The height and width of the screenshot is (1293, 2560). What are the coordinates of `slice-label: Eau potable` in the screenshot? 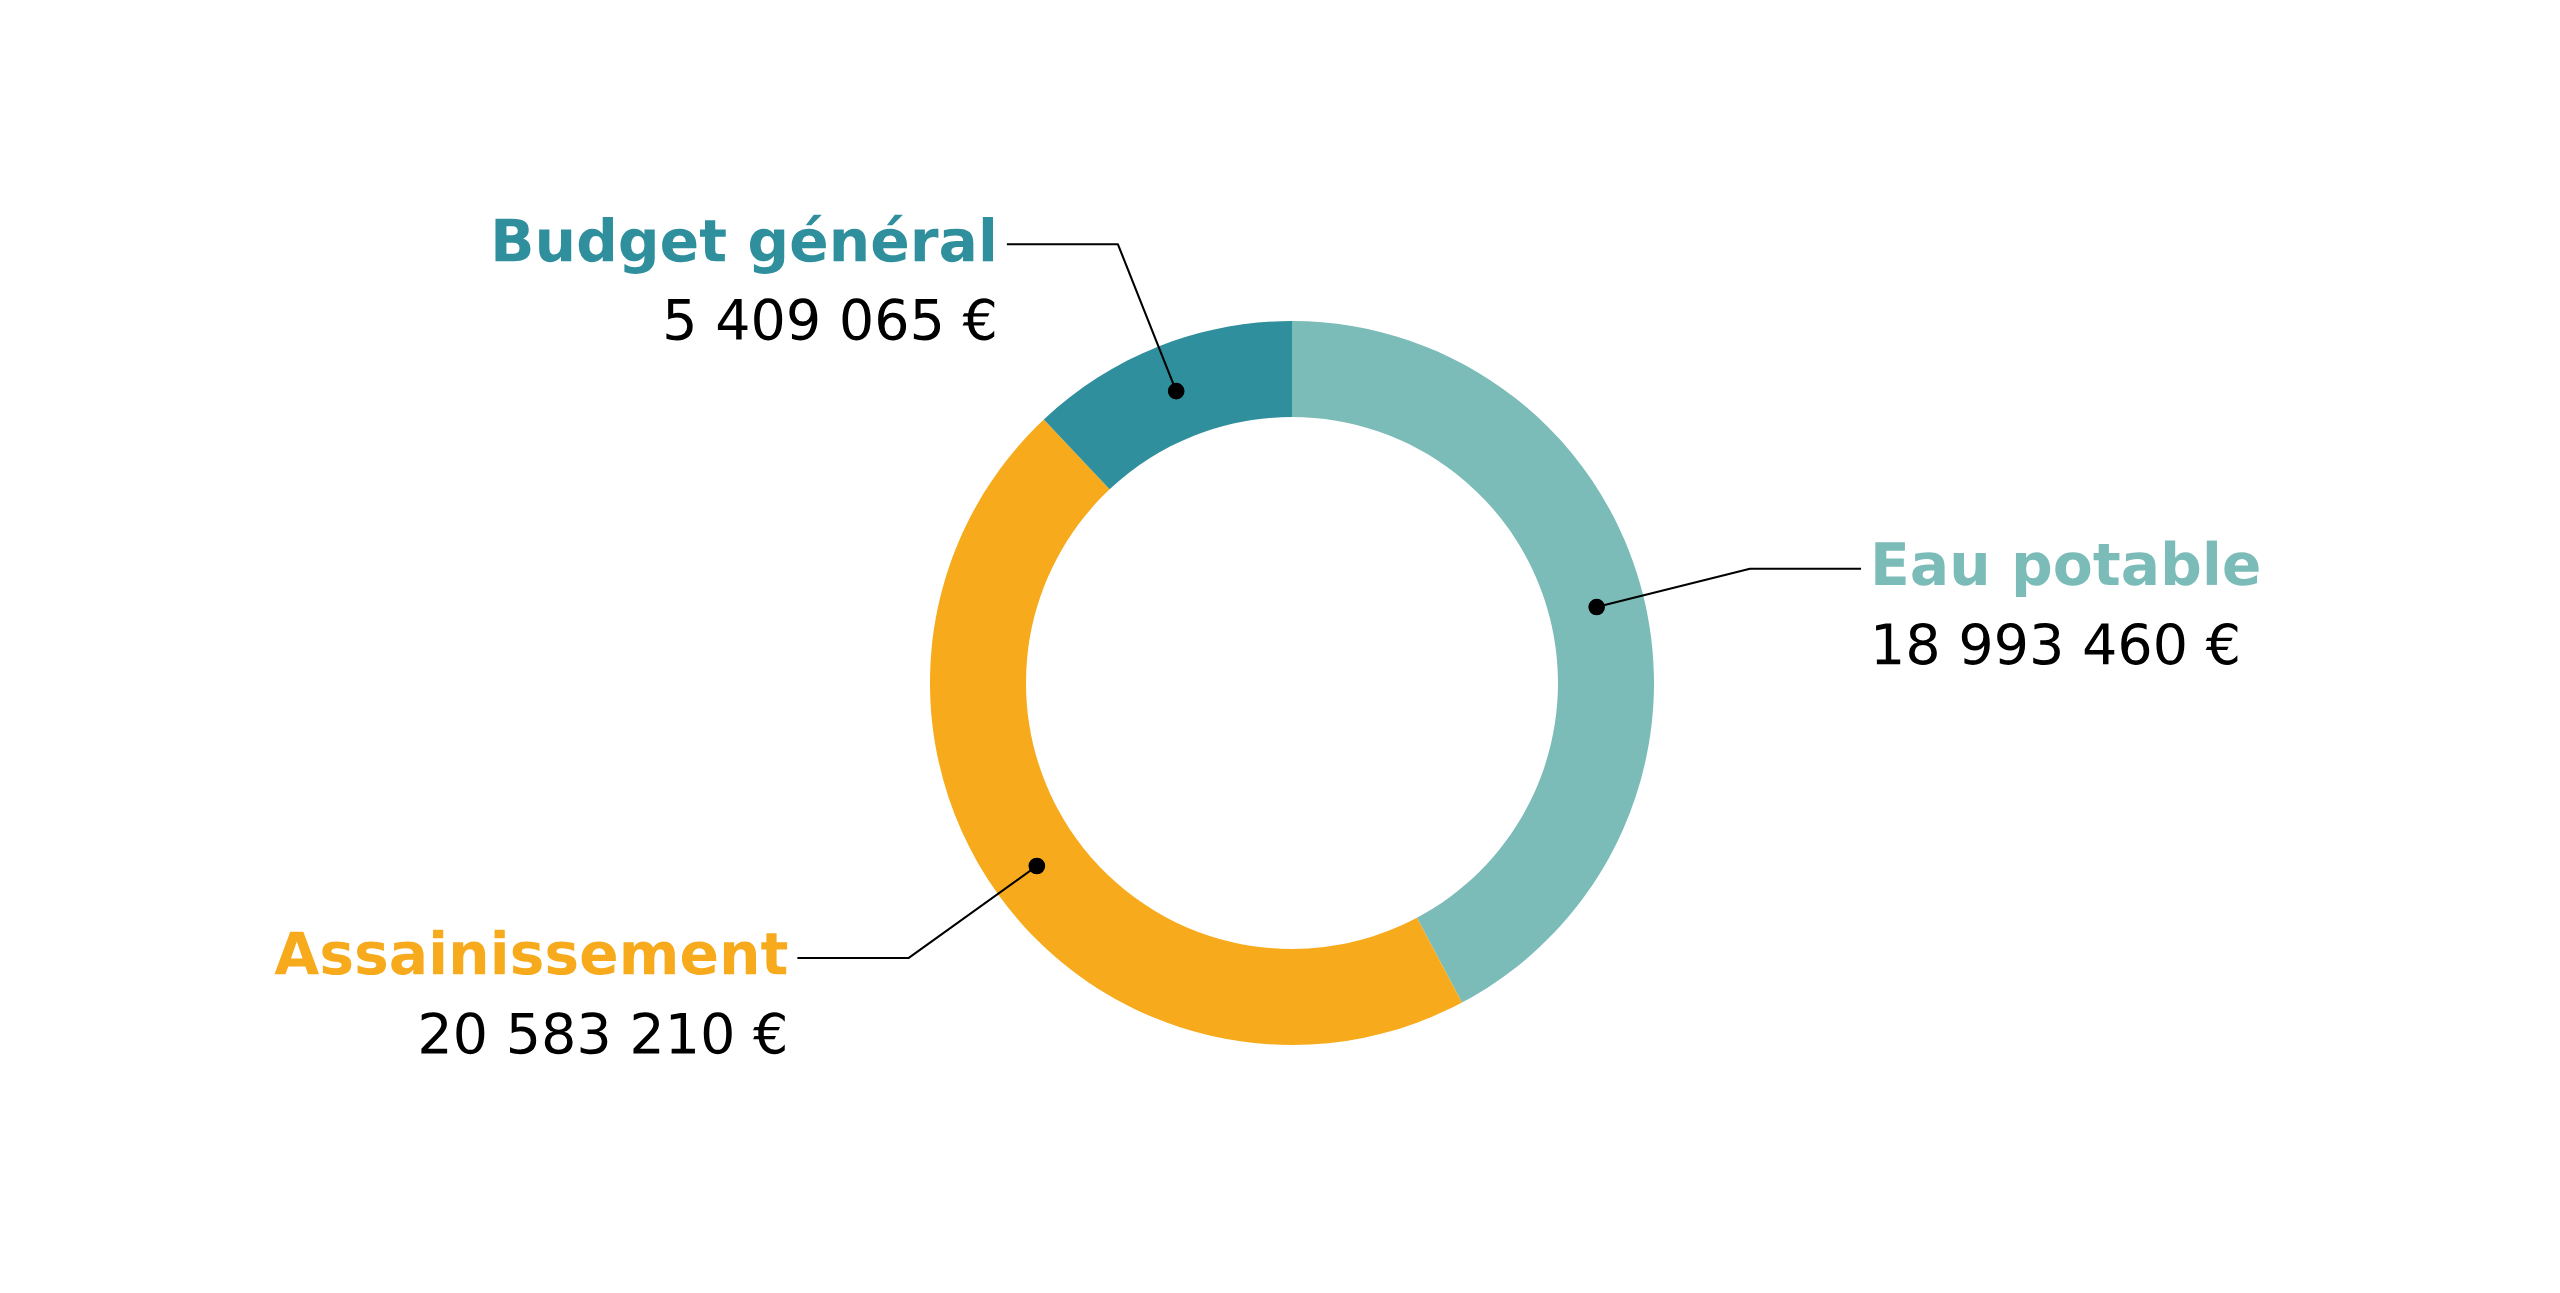 It's located at (2067, 569).